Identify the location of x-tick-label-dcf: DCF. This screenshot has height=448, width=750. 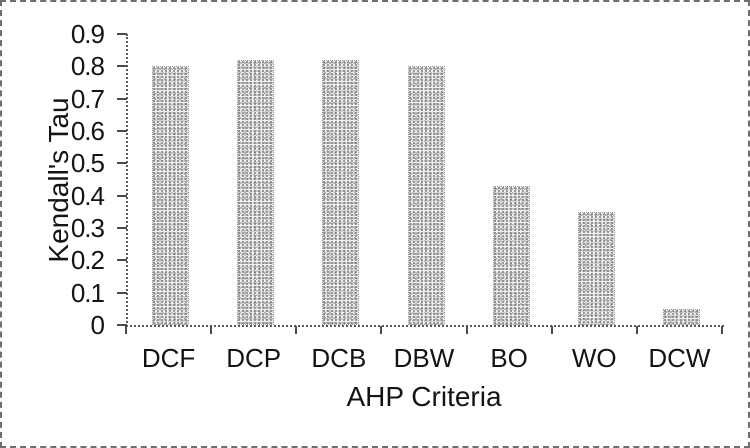
(168, 358).